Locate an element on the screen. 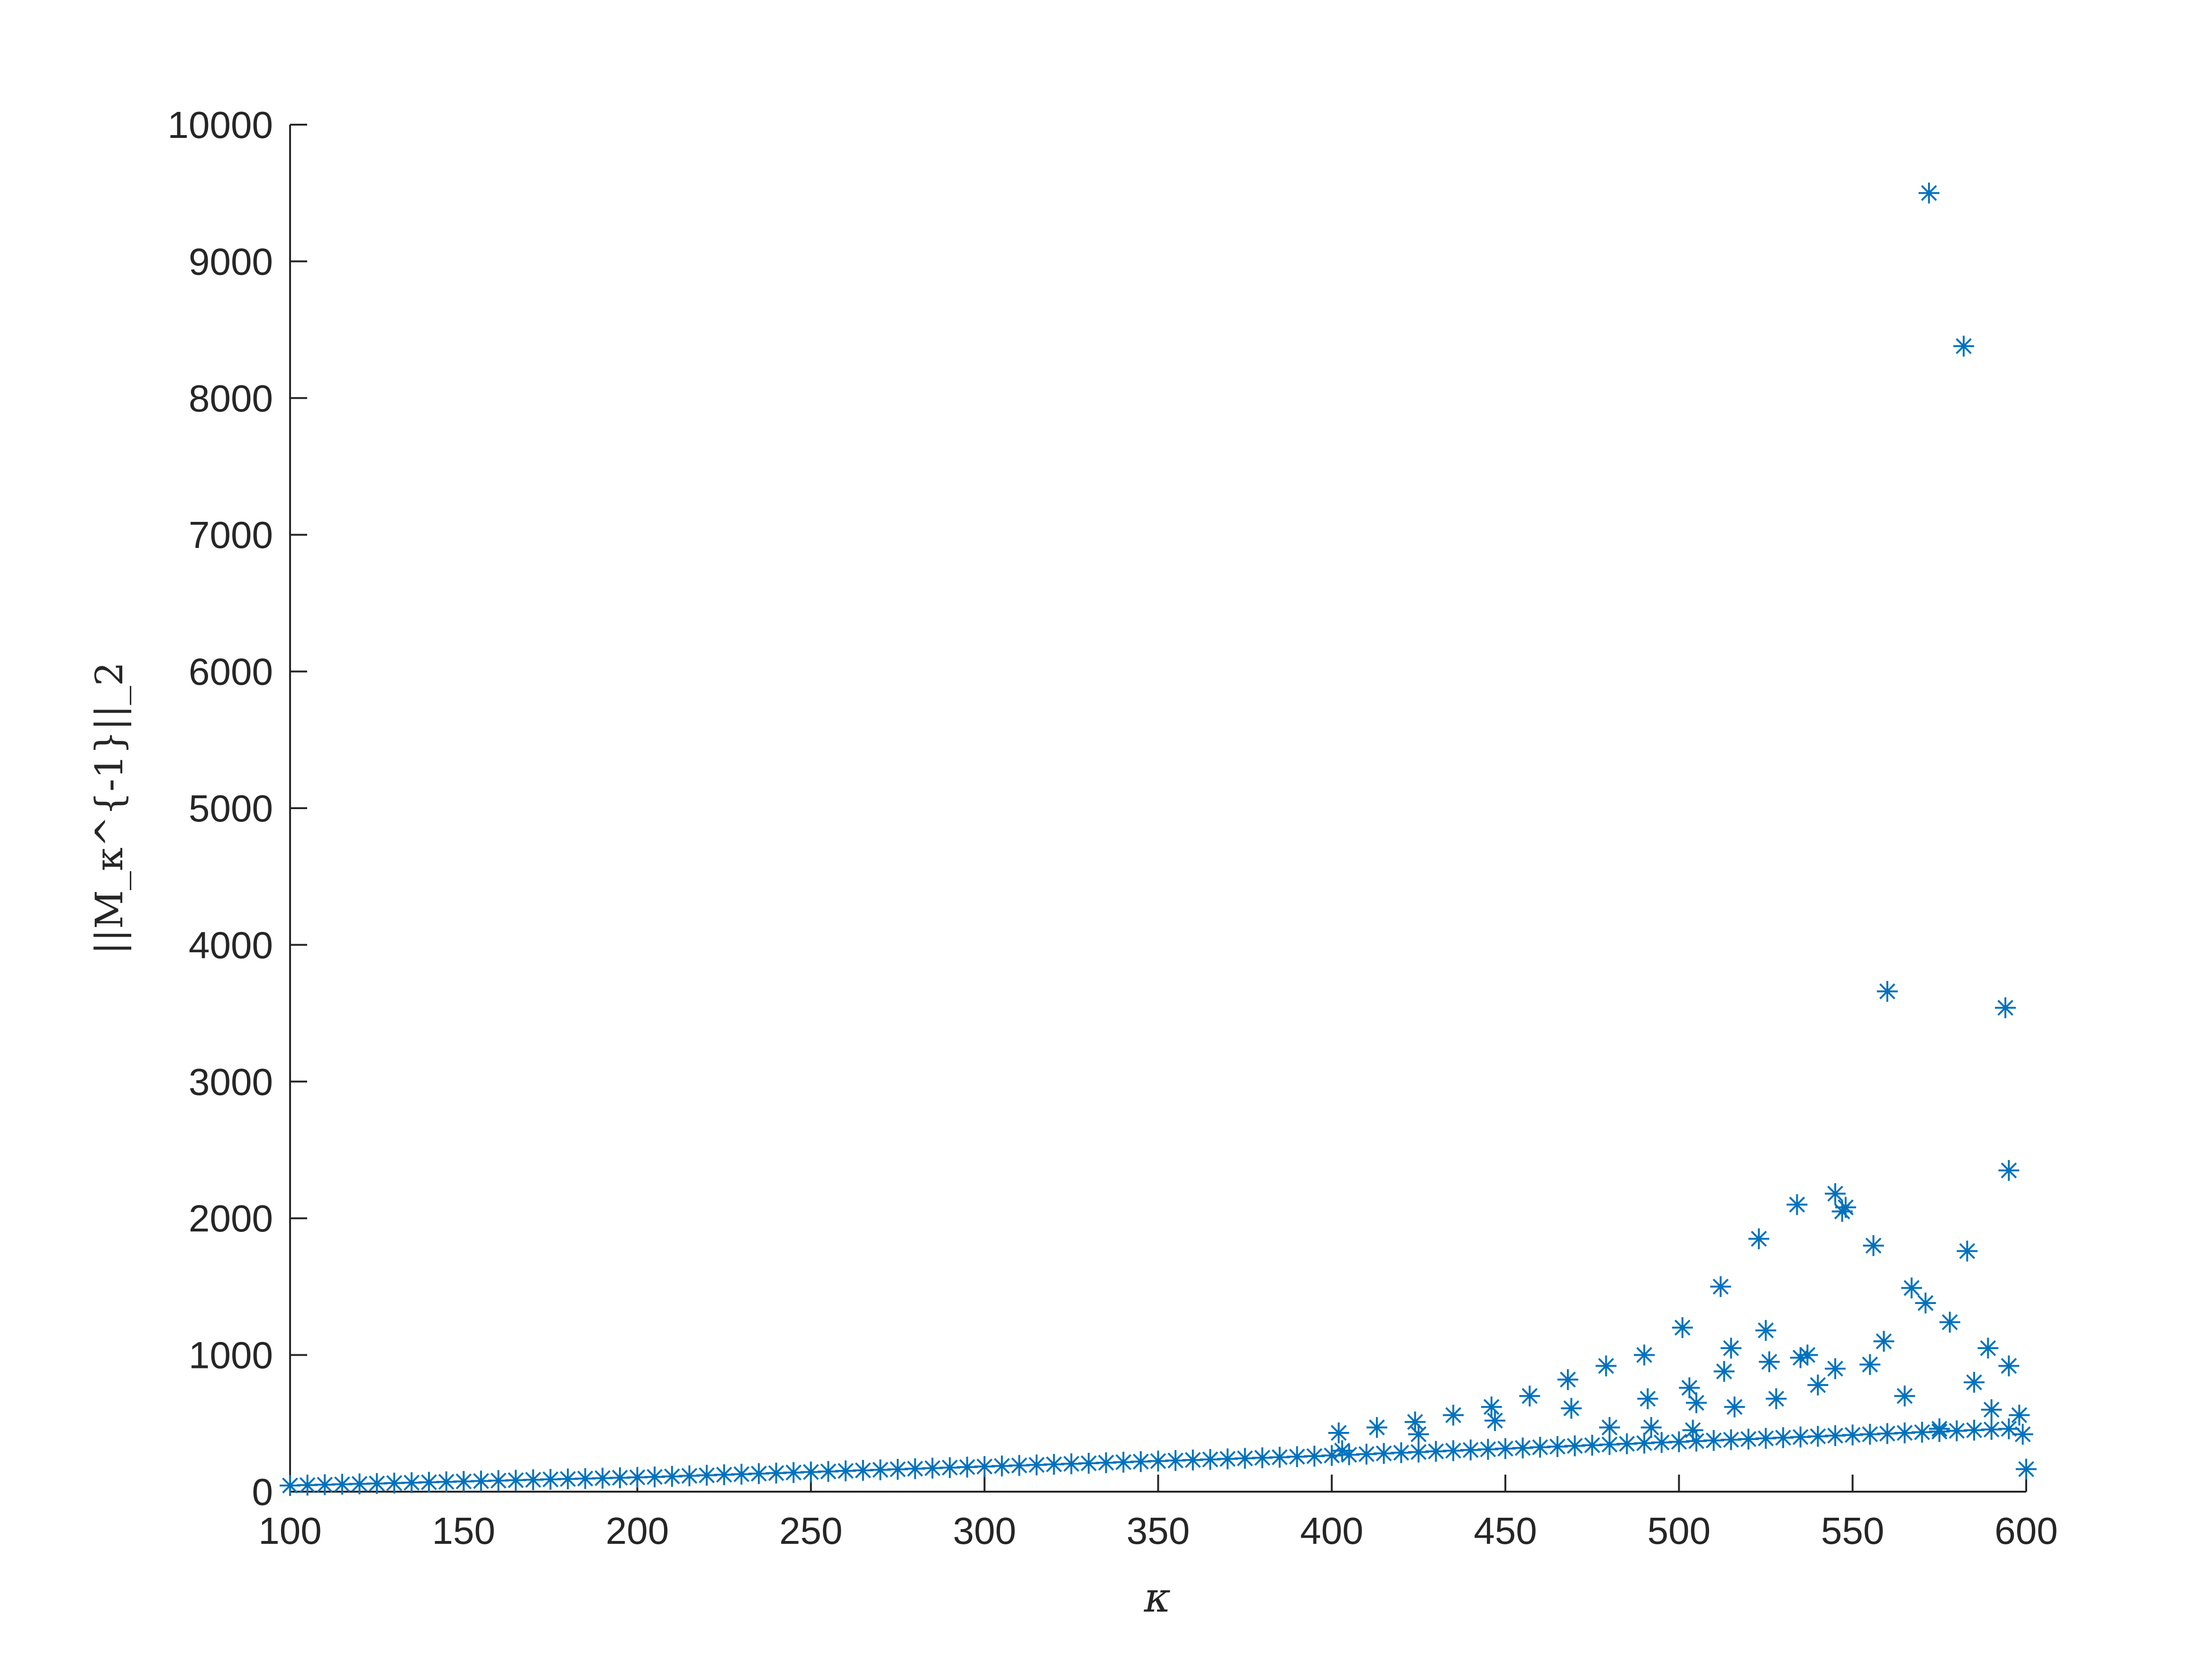  x-tick-label: 400 is located at coordinates (1331, 1531).